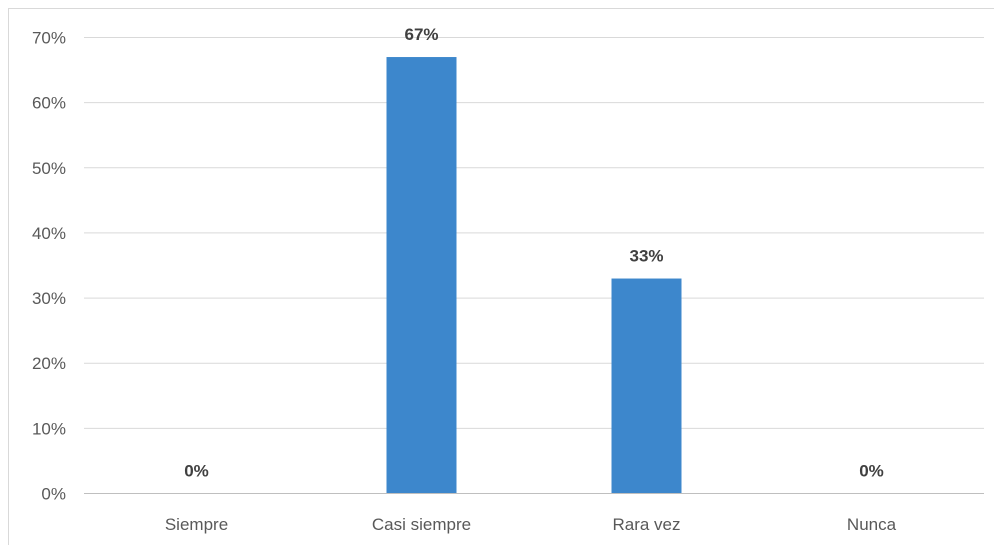 Image resolution: width=996 pixels, height=547 pixels. What do you see at coordinates (49, 363) in the screenshot?
I see `y-tick-label: 20%` at bounding box center [49, 363].